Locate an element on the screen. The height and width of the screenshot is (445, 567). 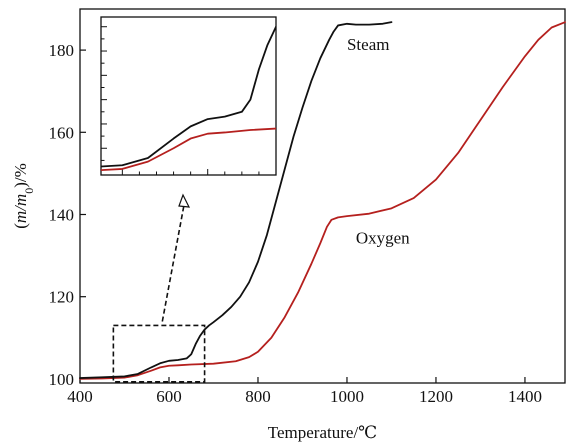
zoom-arrow-head is located at coordinates (184, 200).